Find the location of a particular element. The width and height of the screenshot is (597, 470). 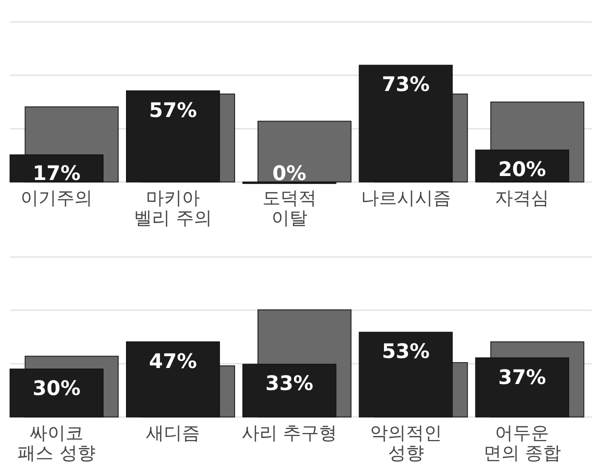

data-label: 20% is located at coordinates (522, 169).